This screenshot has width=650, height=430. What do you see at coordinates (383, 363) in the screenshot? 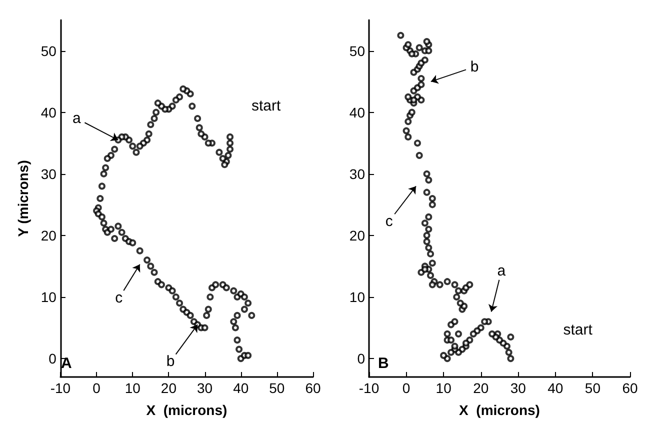
I see `text: B` at bounding box center [383, 363].